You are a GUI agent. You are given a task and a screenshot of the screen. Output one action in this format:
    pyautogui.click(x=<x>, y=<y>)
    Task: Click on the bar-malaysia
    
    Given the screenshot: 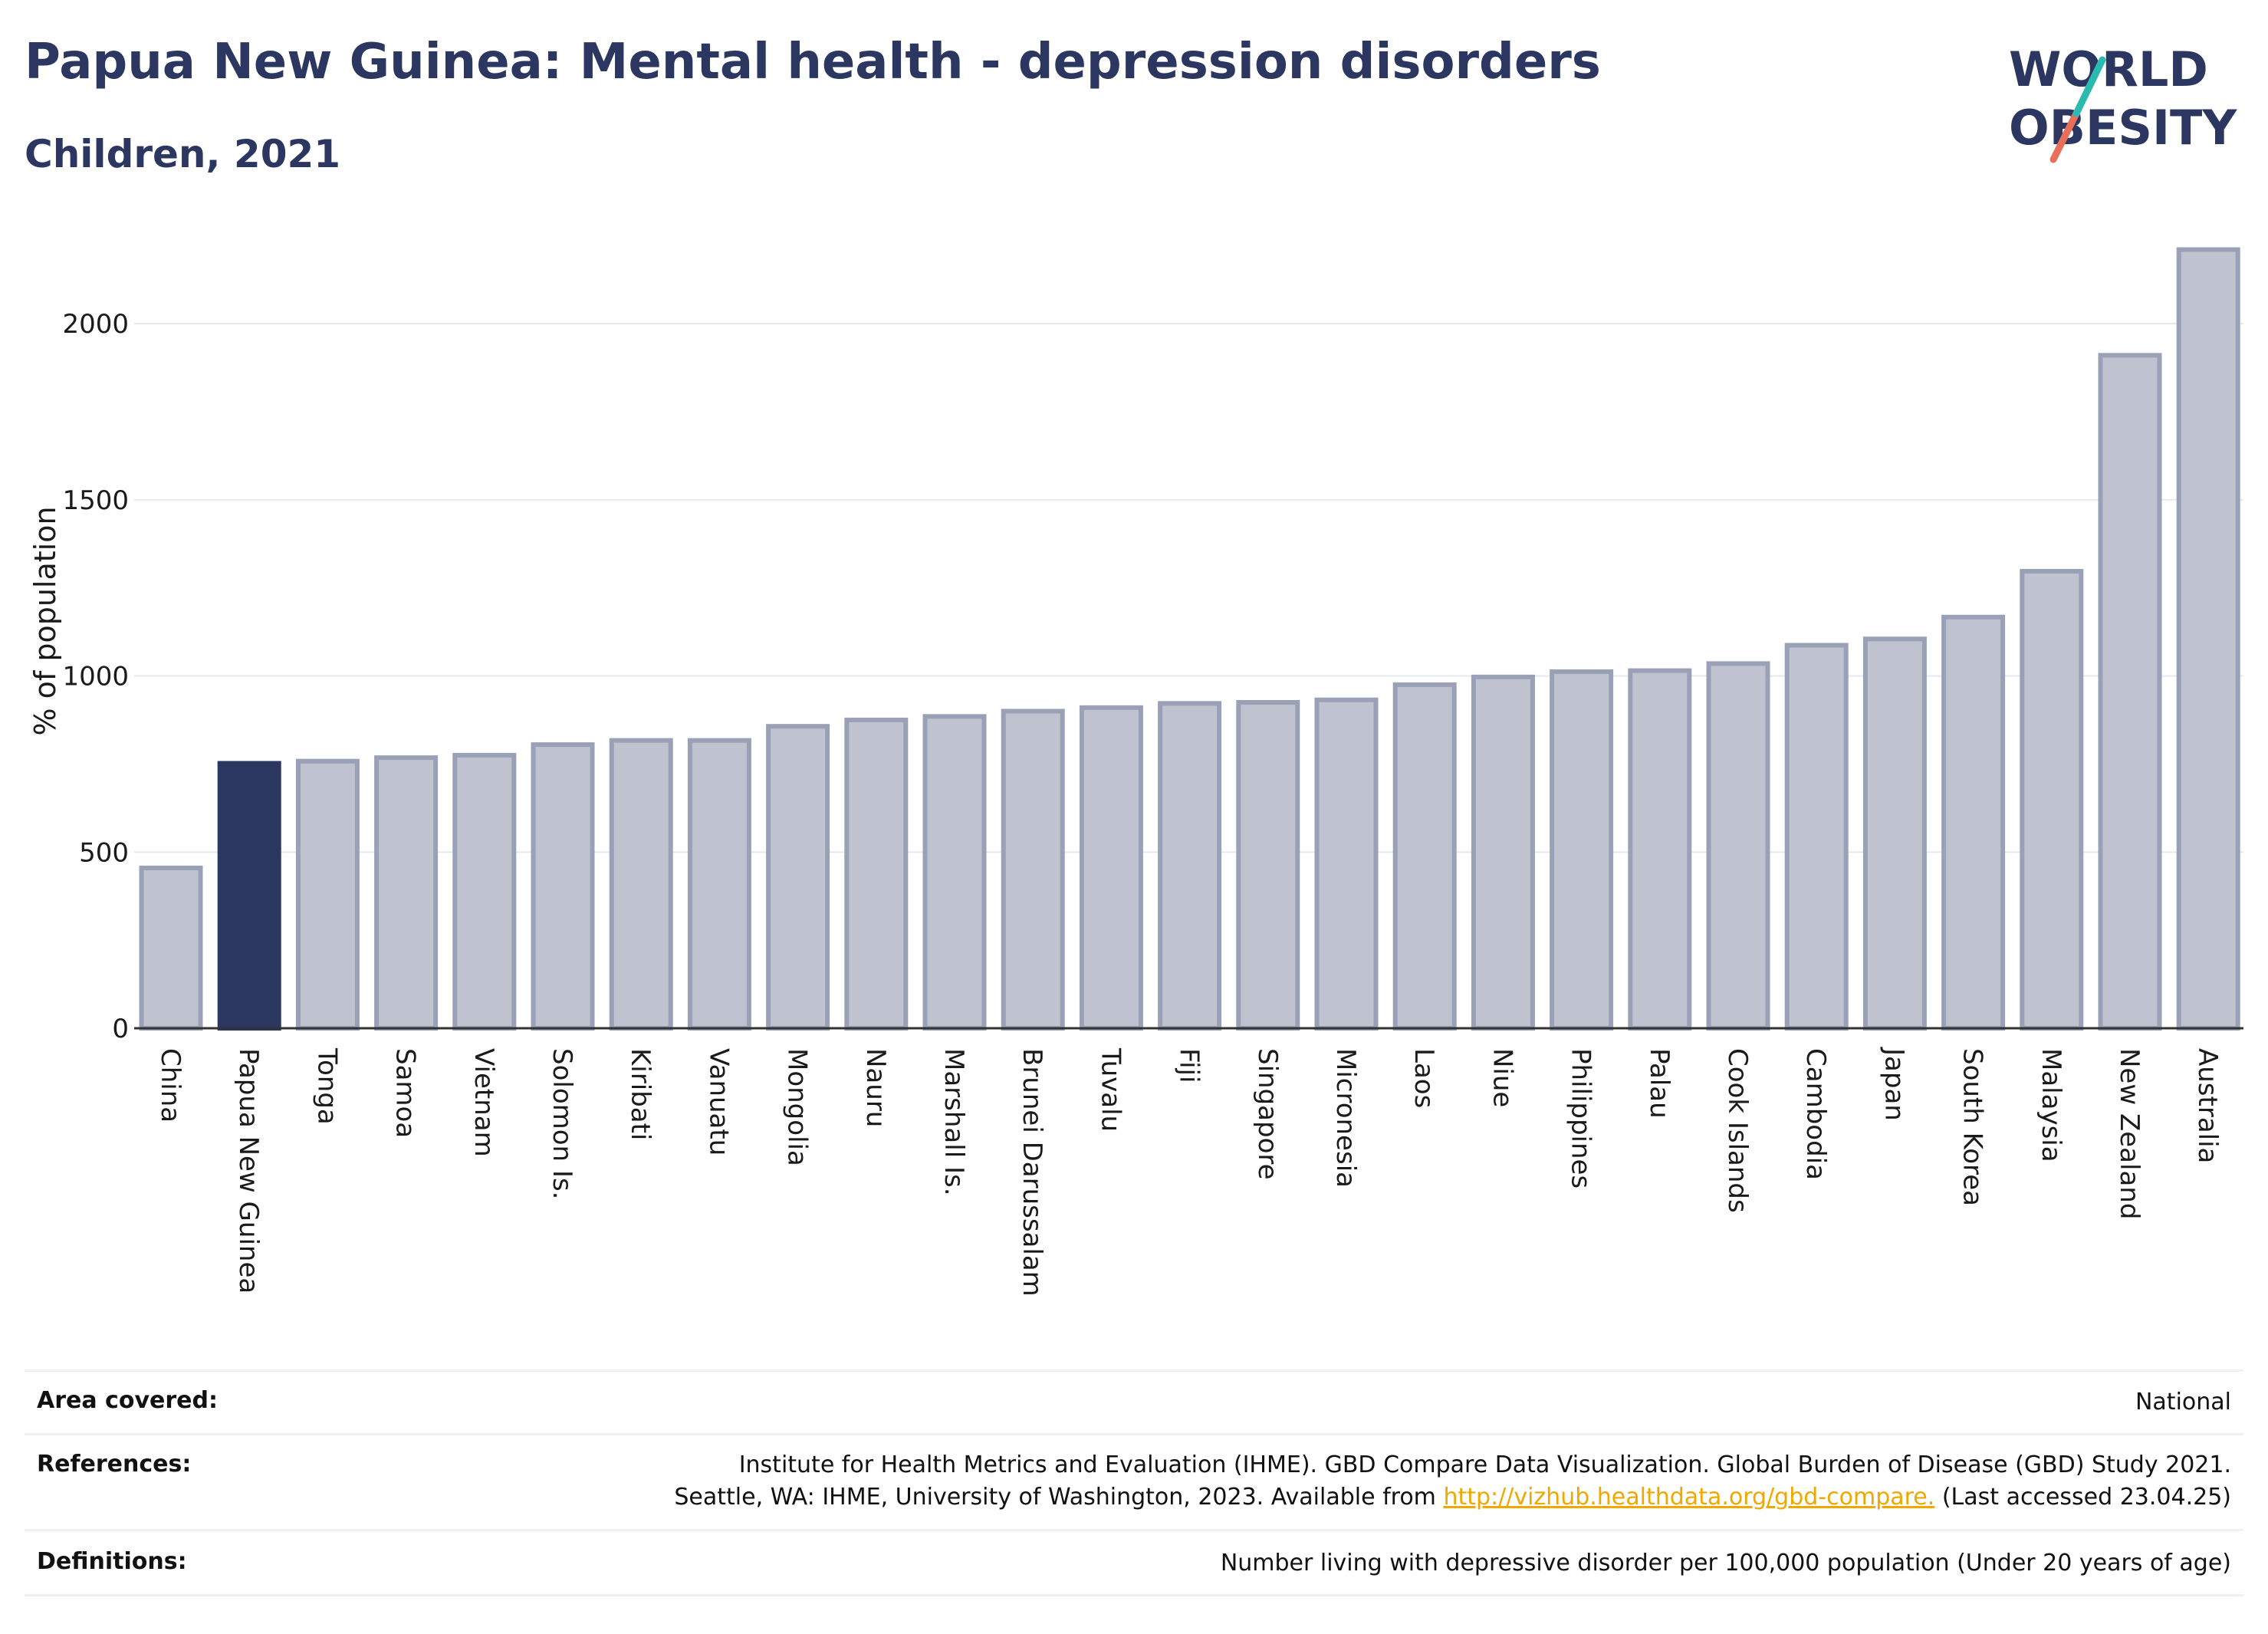 What is the action you would take?
    pyautogui.click(x=2052, y=800)
    